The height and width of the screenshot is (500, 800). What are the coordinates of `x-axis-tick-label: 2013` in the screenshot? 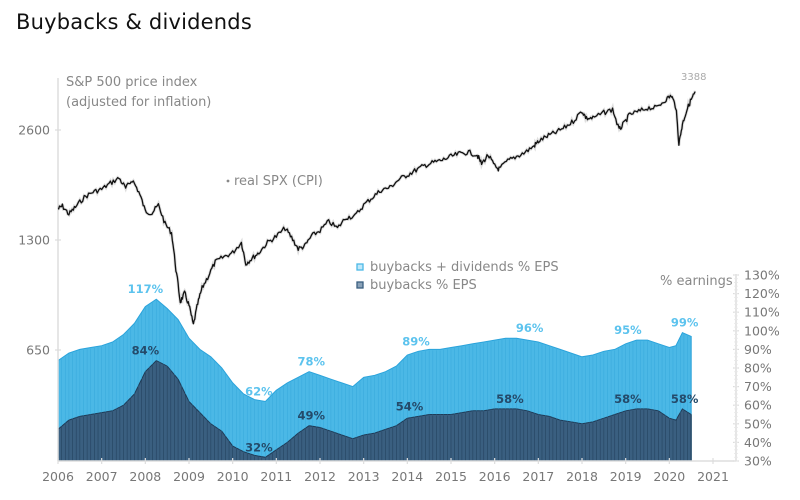 It's located at (364, 476).